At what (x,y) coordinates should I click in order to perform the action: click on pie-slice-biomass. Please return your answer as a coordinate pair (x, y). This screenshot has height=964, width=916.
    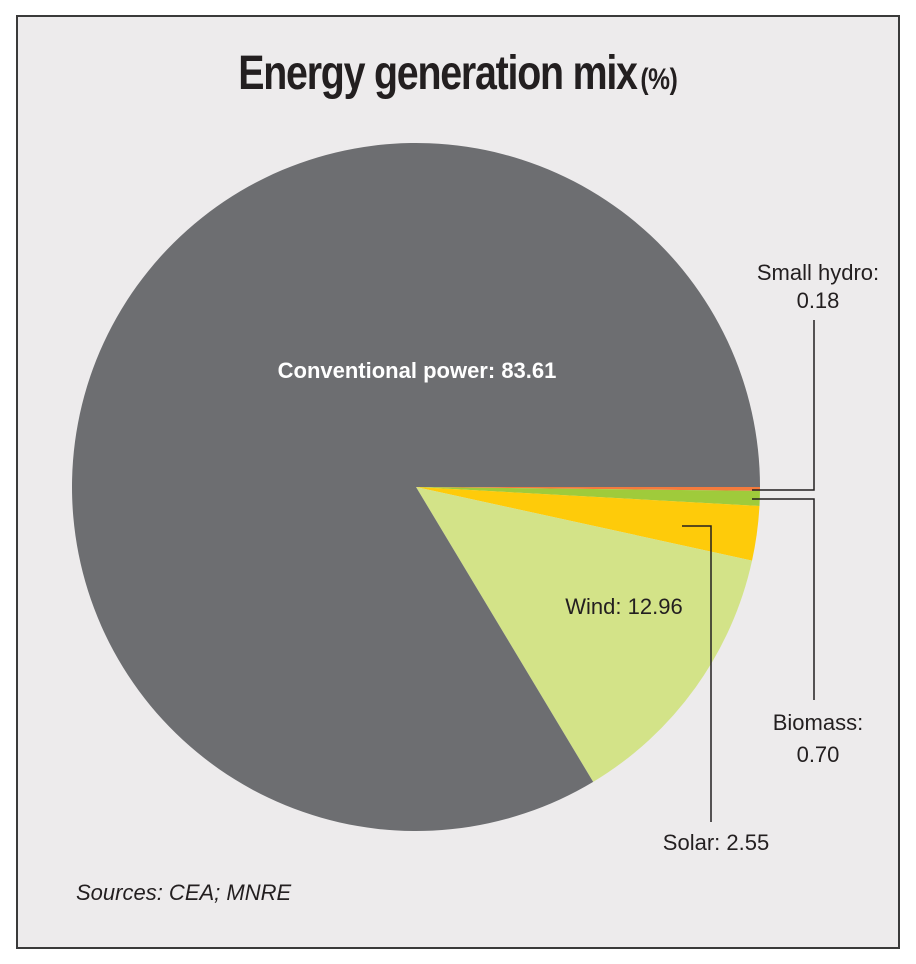
    Looking at the image, I should click on (588, 497).